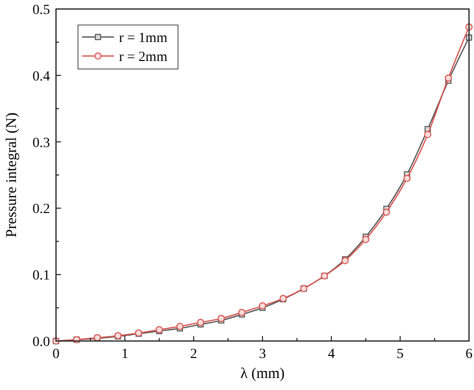  I want to click on x-tick-label: 5, so click(400, 354).